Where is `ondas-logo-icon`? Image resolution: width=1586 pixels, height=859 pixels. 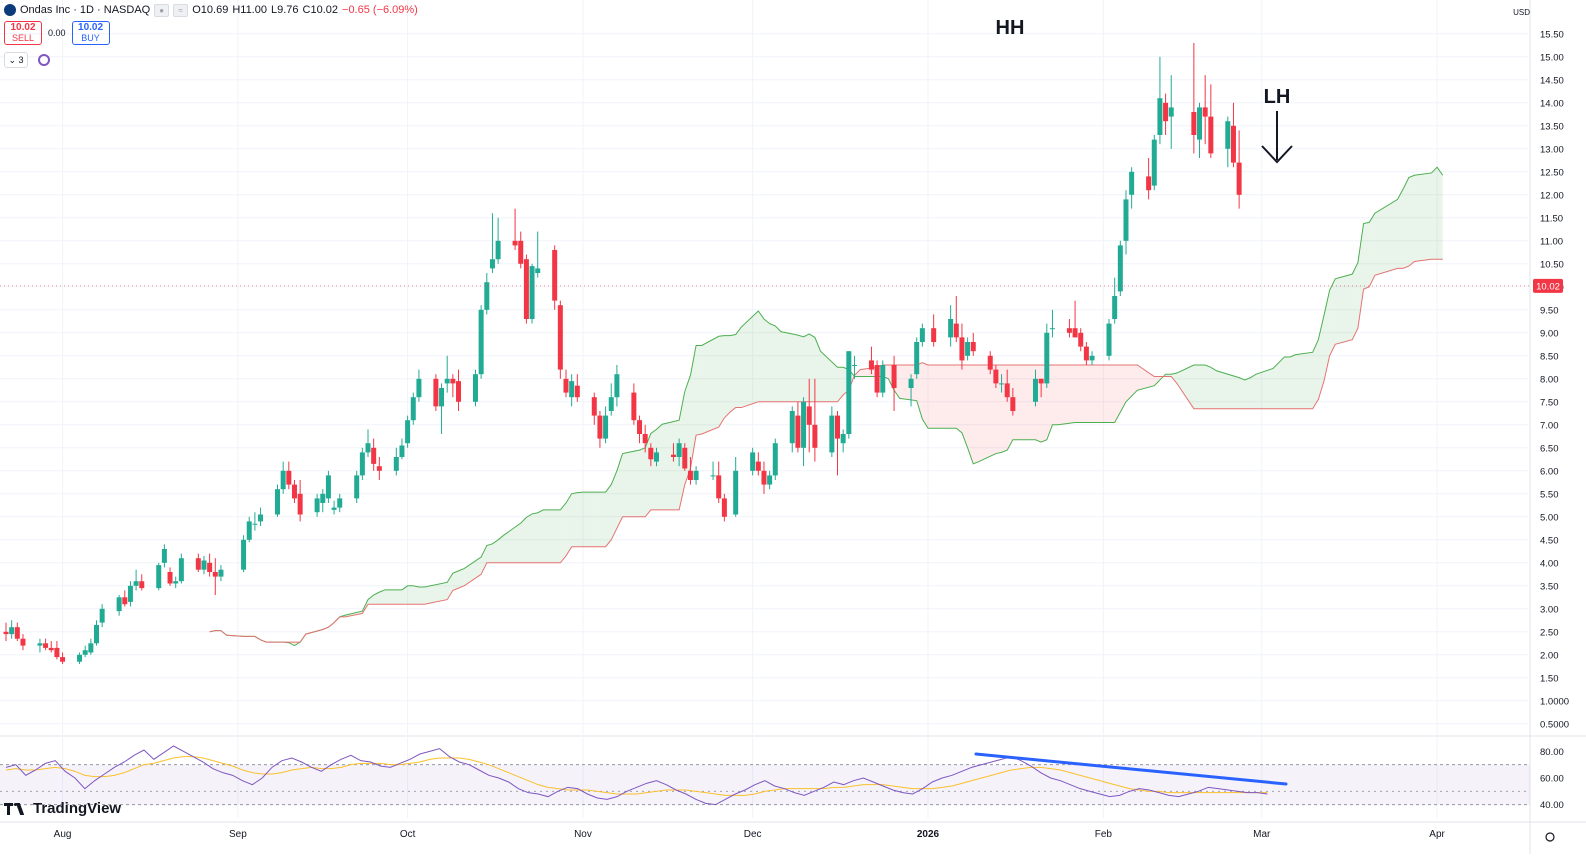
ondas-logo-icon is located at coordinates (10, 10).